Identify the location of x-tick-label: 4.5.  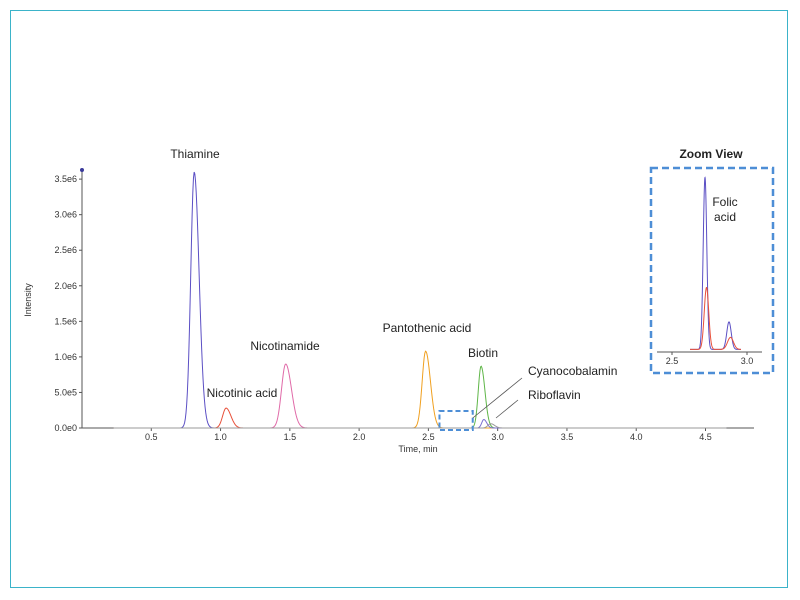
(705, 437).